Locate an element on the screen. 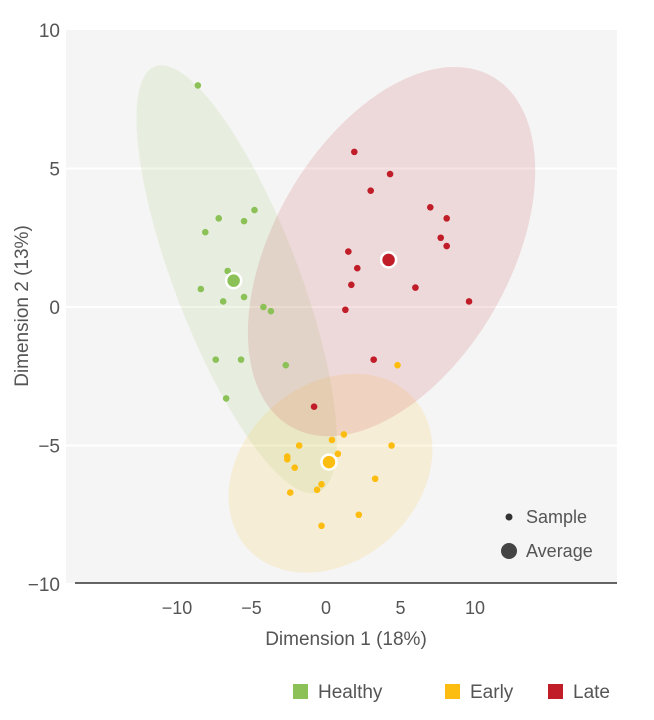 Image resolution: width=654 pixels, height=720 pixels. size-legend-average-label: Average is located at coordinates (559, 551).